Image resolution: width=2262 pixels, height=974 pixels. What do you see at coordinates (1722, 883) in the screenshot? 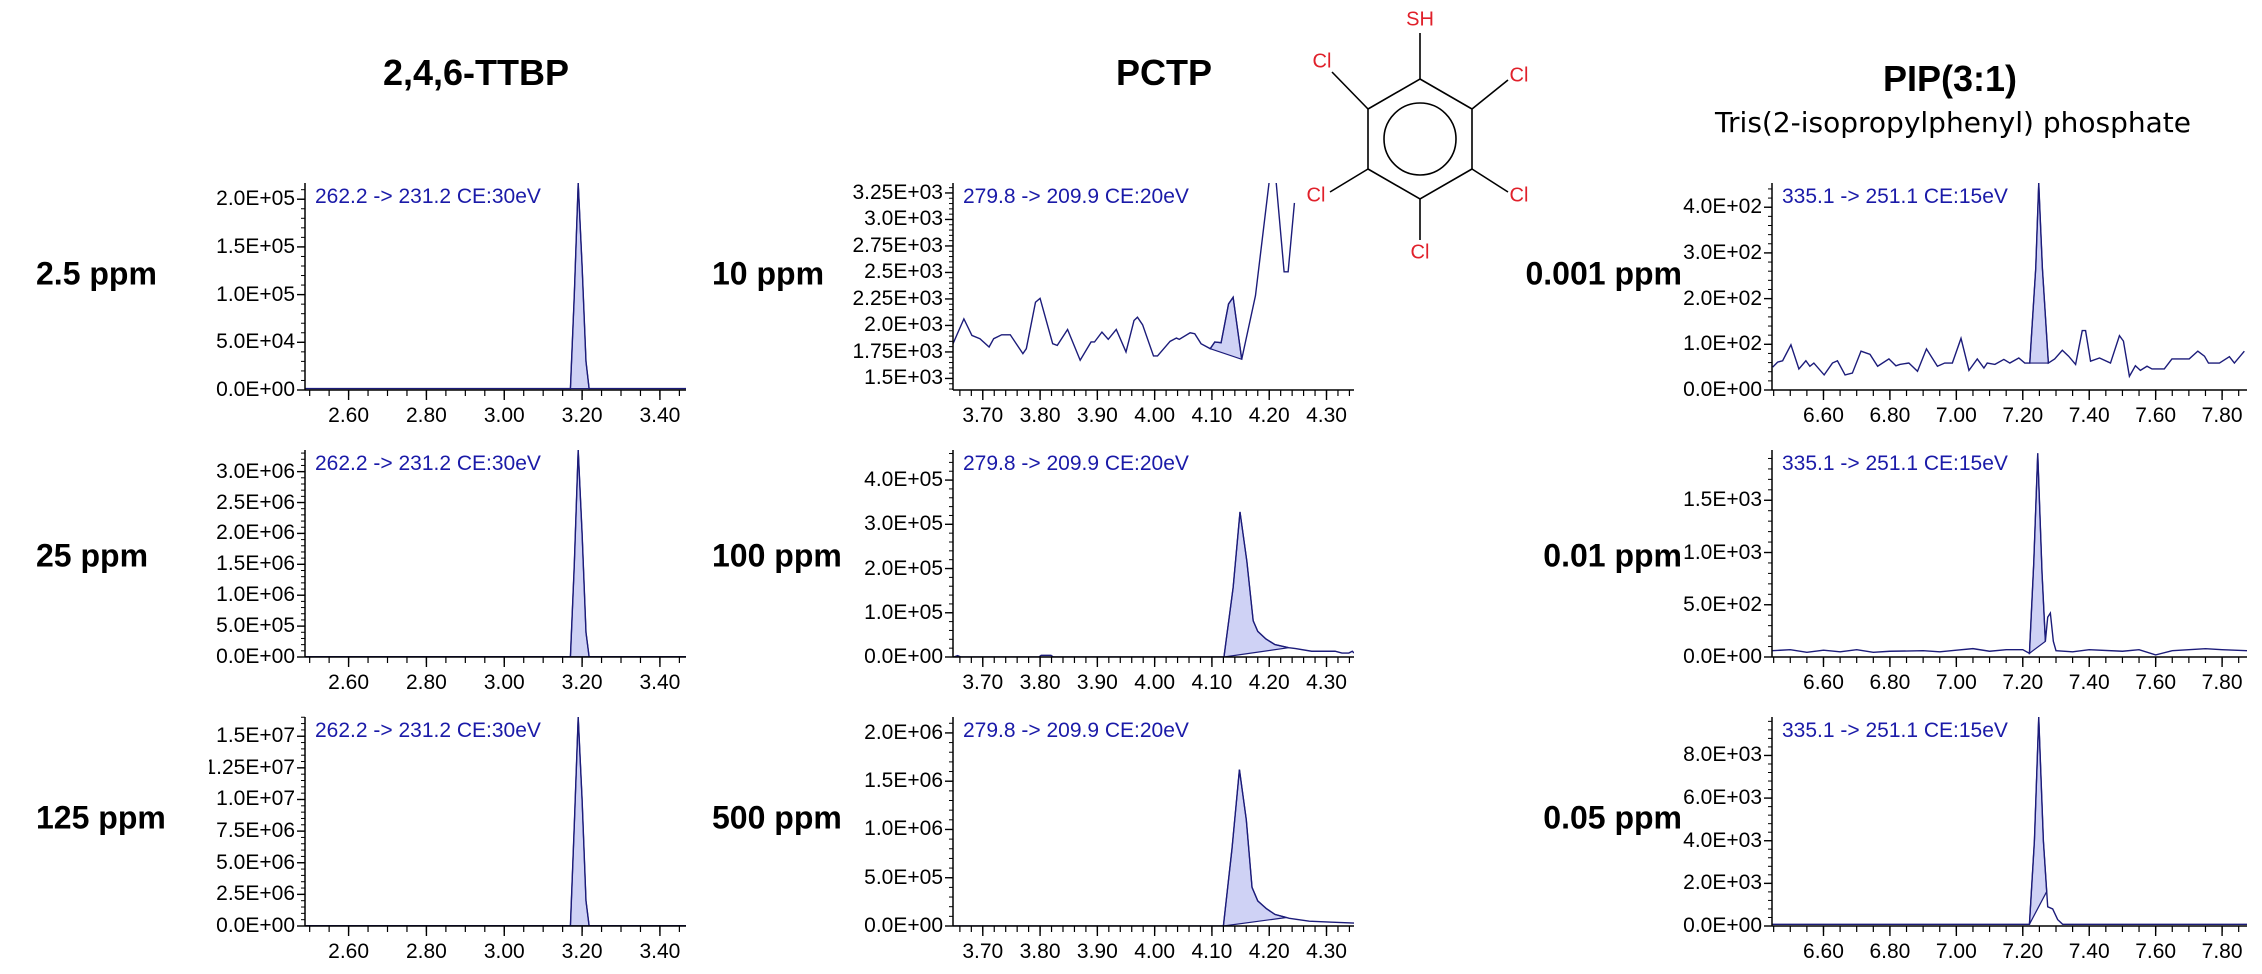
I see `y-tick-label: 2.0E+03` at bounding box center [1722, 883].